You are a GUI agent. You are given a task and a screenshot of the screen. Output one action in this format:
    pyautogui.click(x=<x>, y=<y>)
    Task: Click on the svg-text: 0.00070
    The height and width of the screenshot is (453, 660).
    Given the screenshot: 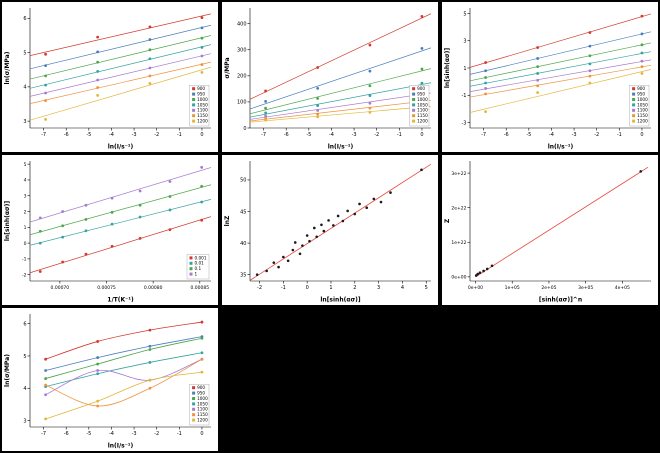 What is the action you would take?
    pyautogui.click(x=60, y=288)
    